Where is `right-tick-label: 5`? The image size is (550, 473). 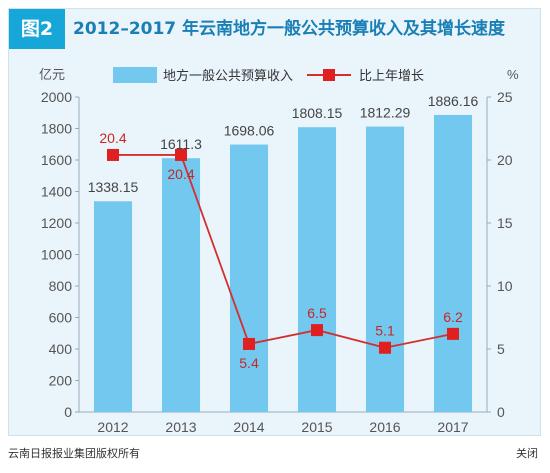
right-tick-label: 5 is located at coordinates (501, 349).